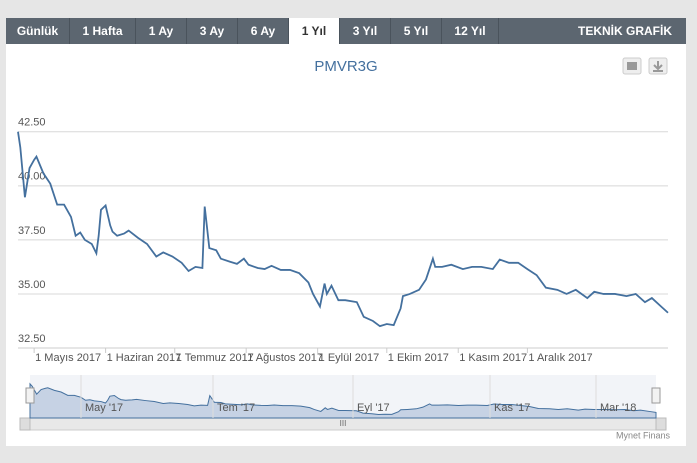 Image resolution: width=697 pixels, height=463 pixels. Describe the element at coordinates (343, 400) in the screenshot. I see `navigator-area` at that location.